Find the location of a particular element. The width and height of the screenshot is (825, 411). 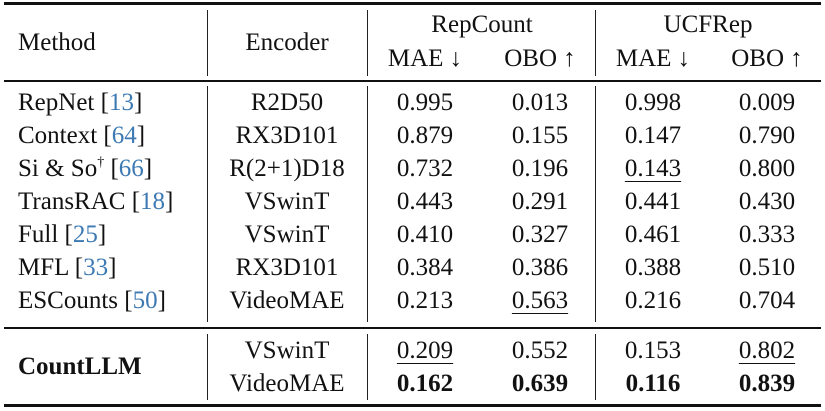

header-encoder: Encoder is located at coordinates (287, 42).